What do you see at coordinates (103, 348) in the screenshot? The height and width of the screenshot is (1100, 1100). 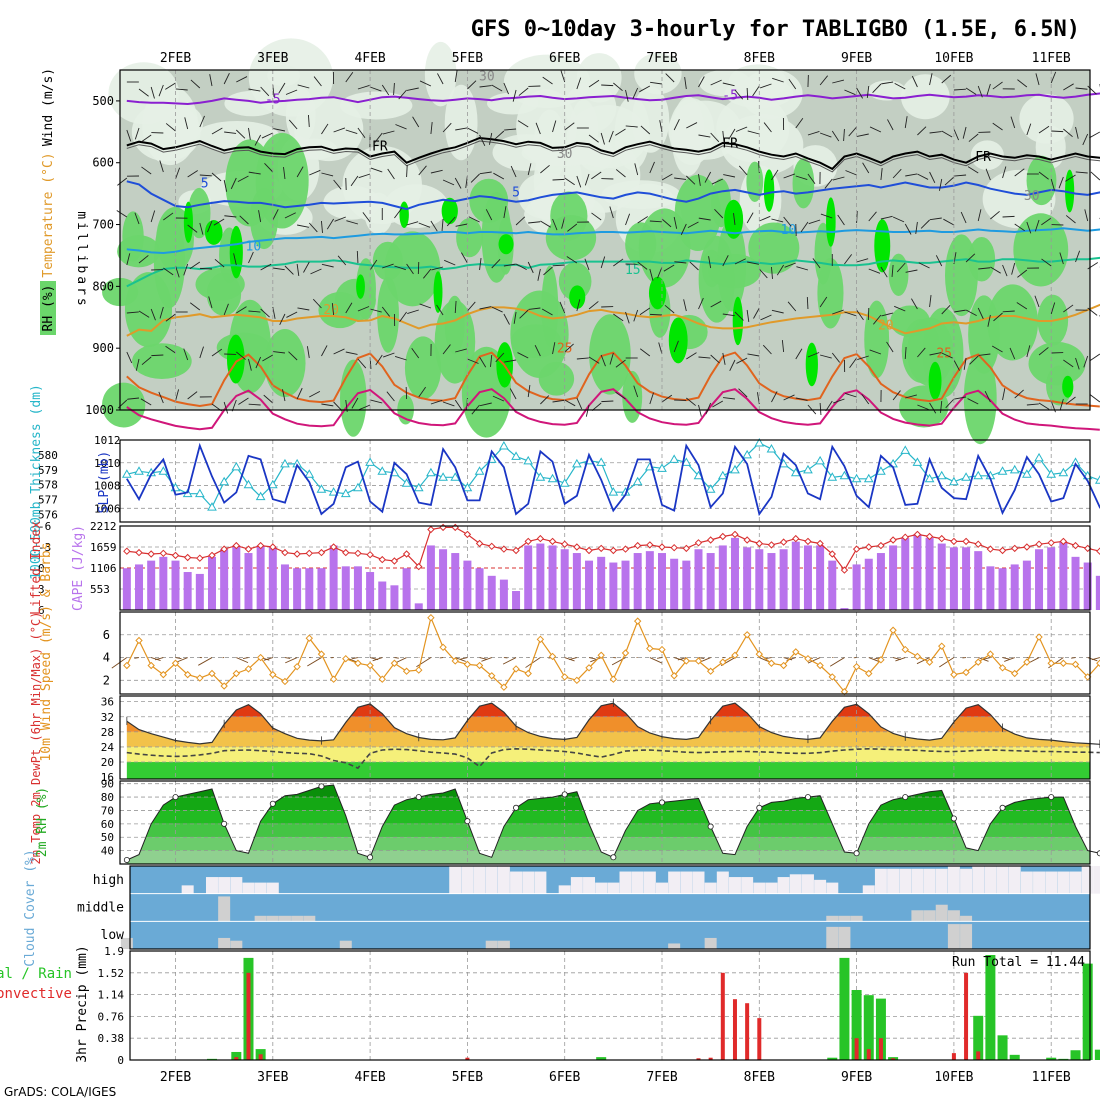 I see `pressure-tick-label: 900` at bounding box center [103, 348].